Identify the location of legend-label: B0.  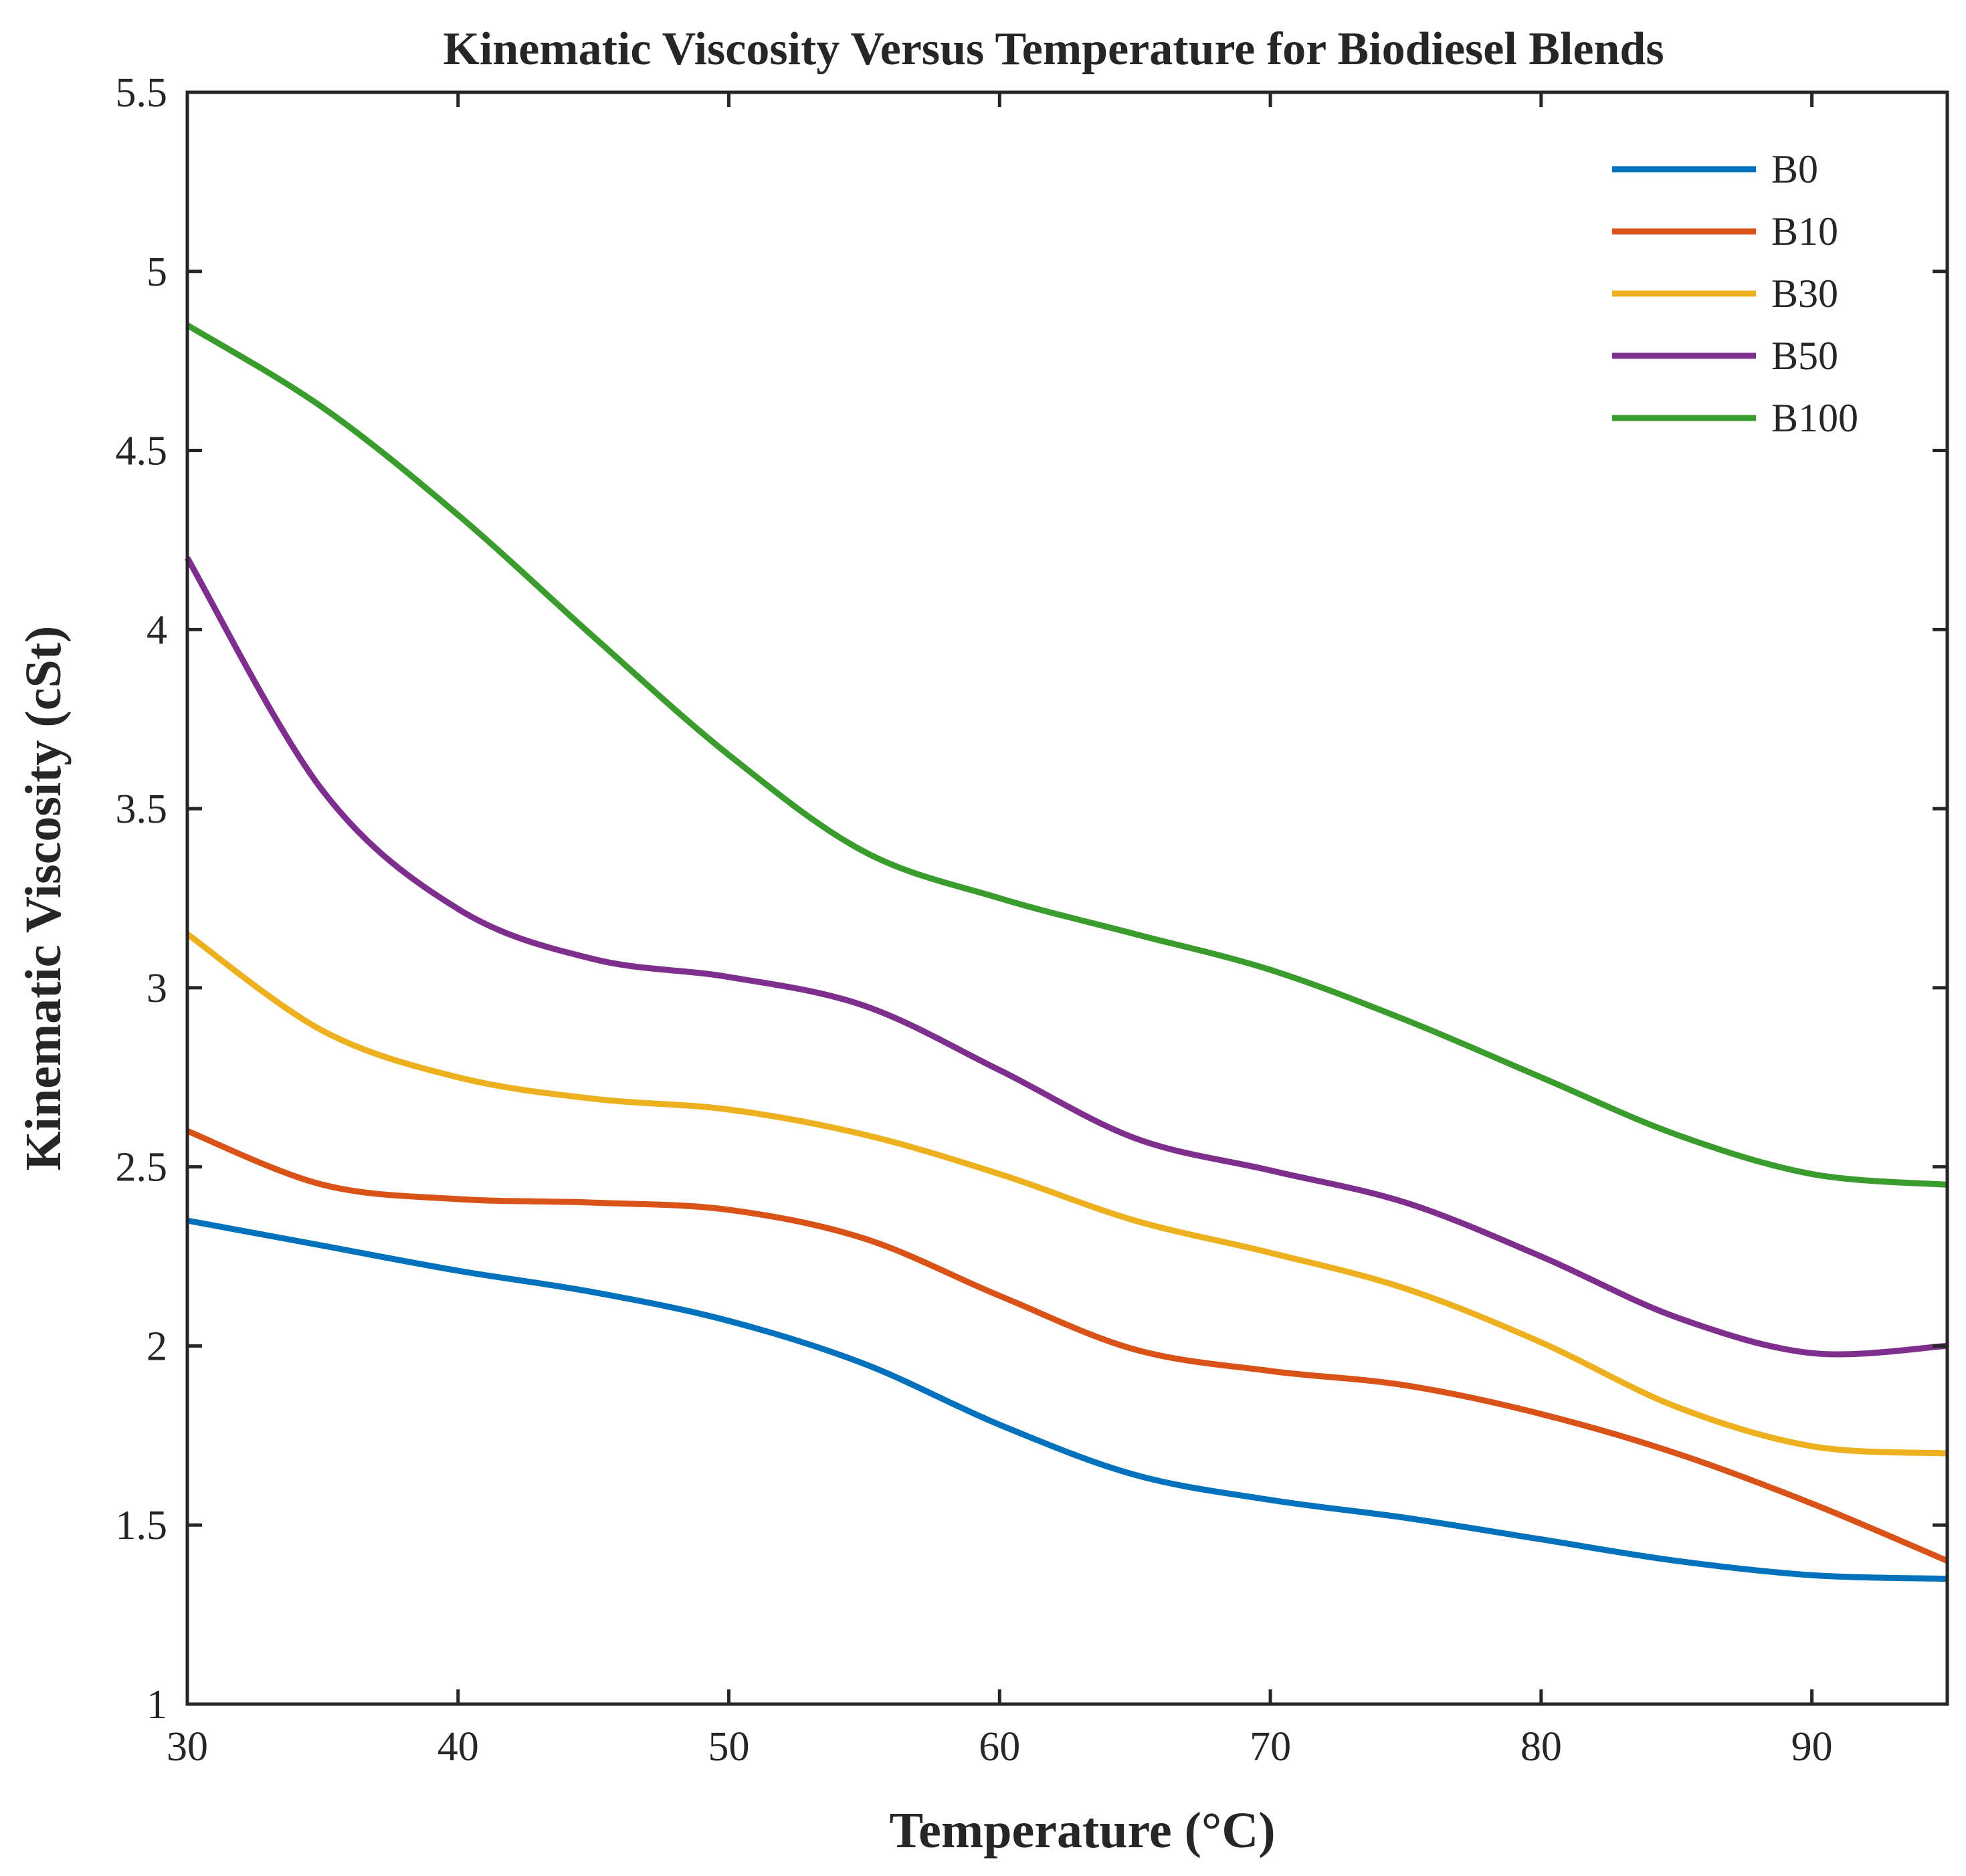
(1794, 169).